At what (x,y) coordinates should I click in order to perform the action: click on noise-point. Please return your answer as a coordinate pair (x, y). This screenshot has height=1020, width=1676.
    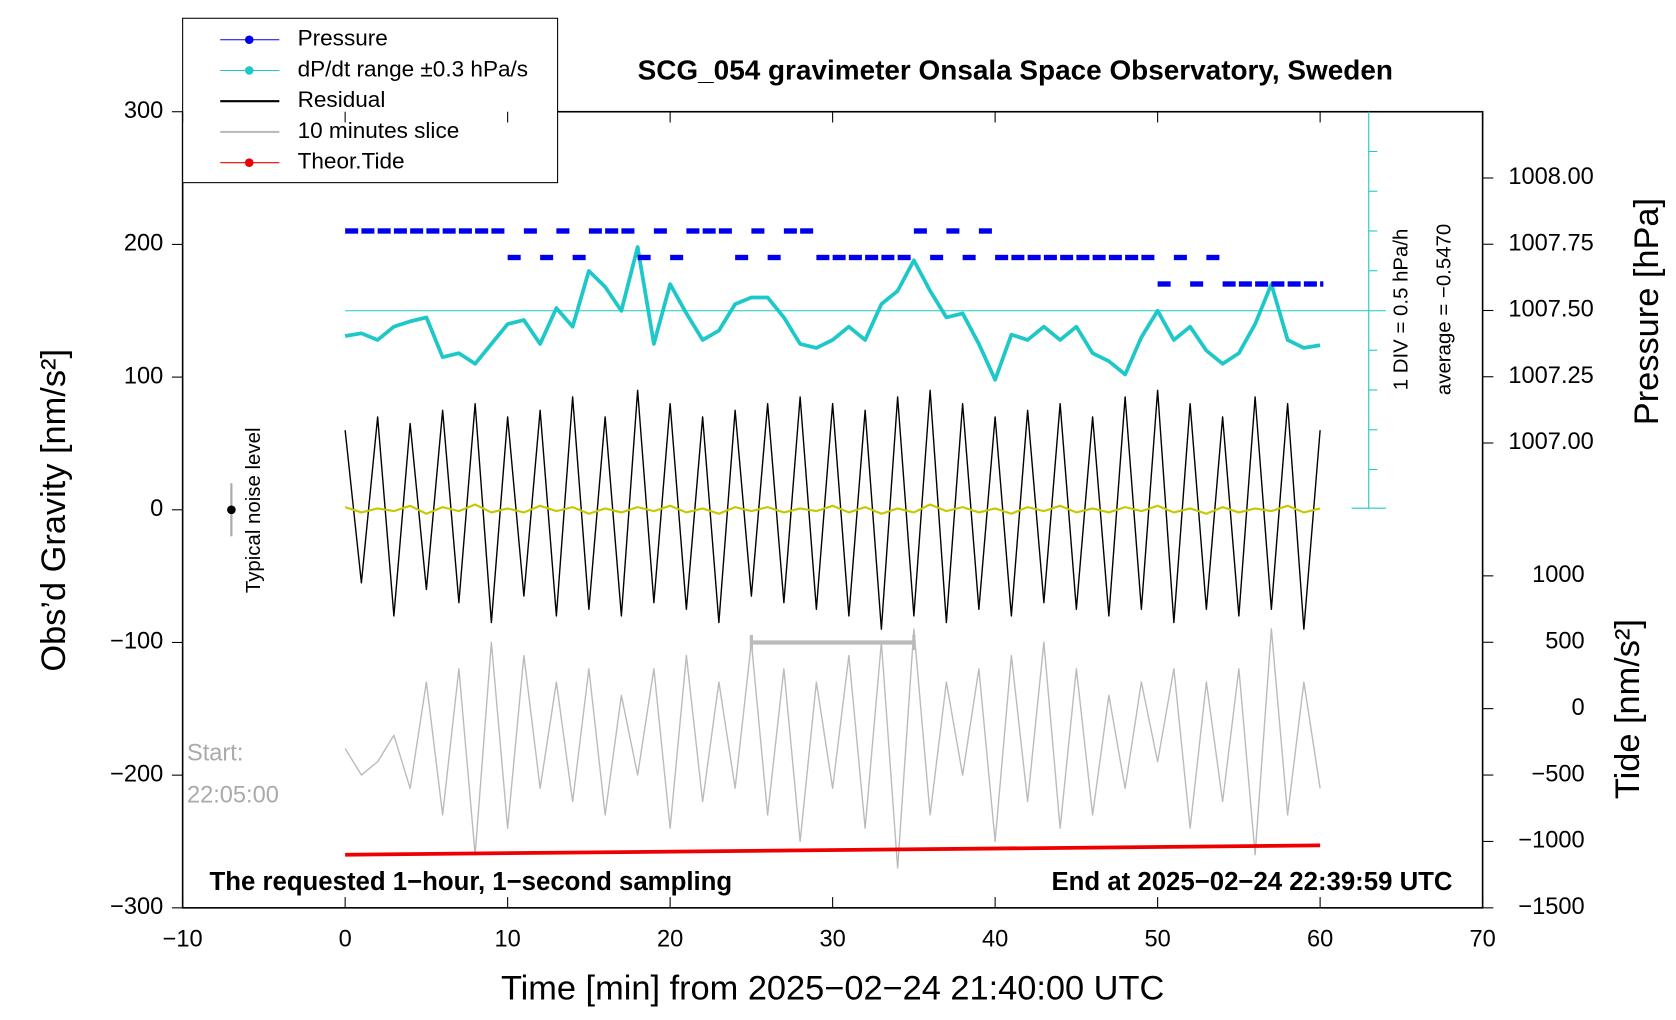
    Looking at the image, I should click on (231, 510).